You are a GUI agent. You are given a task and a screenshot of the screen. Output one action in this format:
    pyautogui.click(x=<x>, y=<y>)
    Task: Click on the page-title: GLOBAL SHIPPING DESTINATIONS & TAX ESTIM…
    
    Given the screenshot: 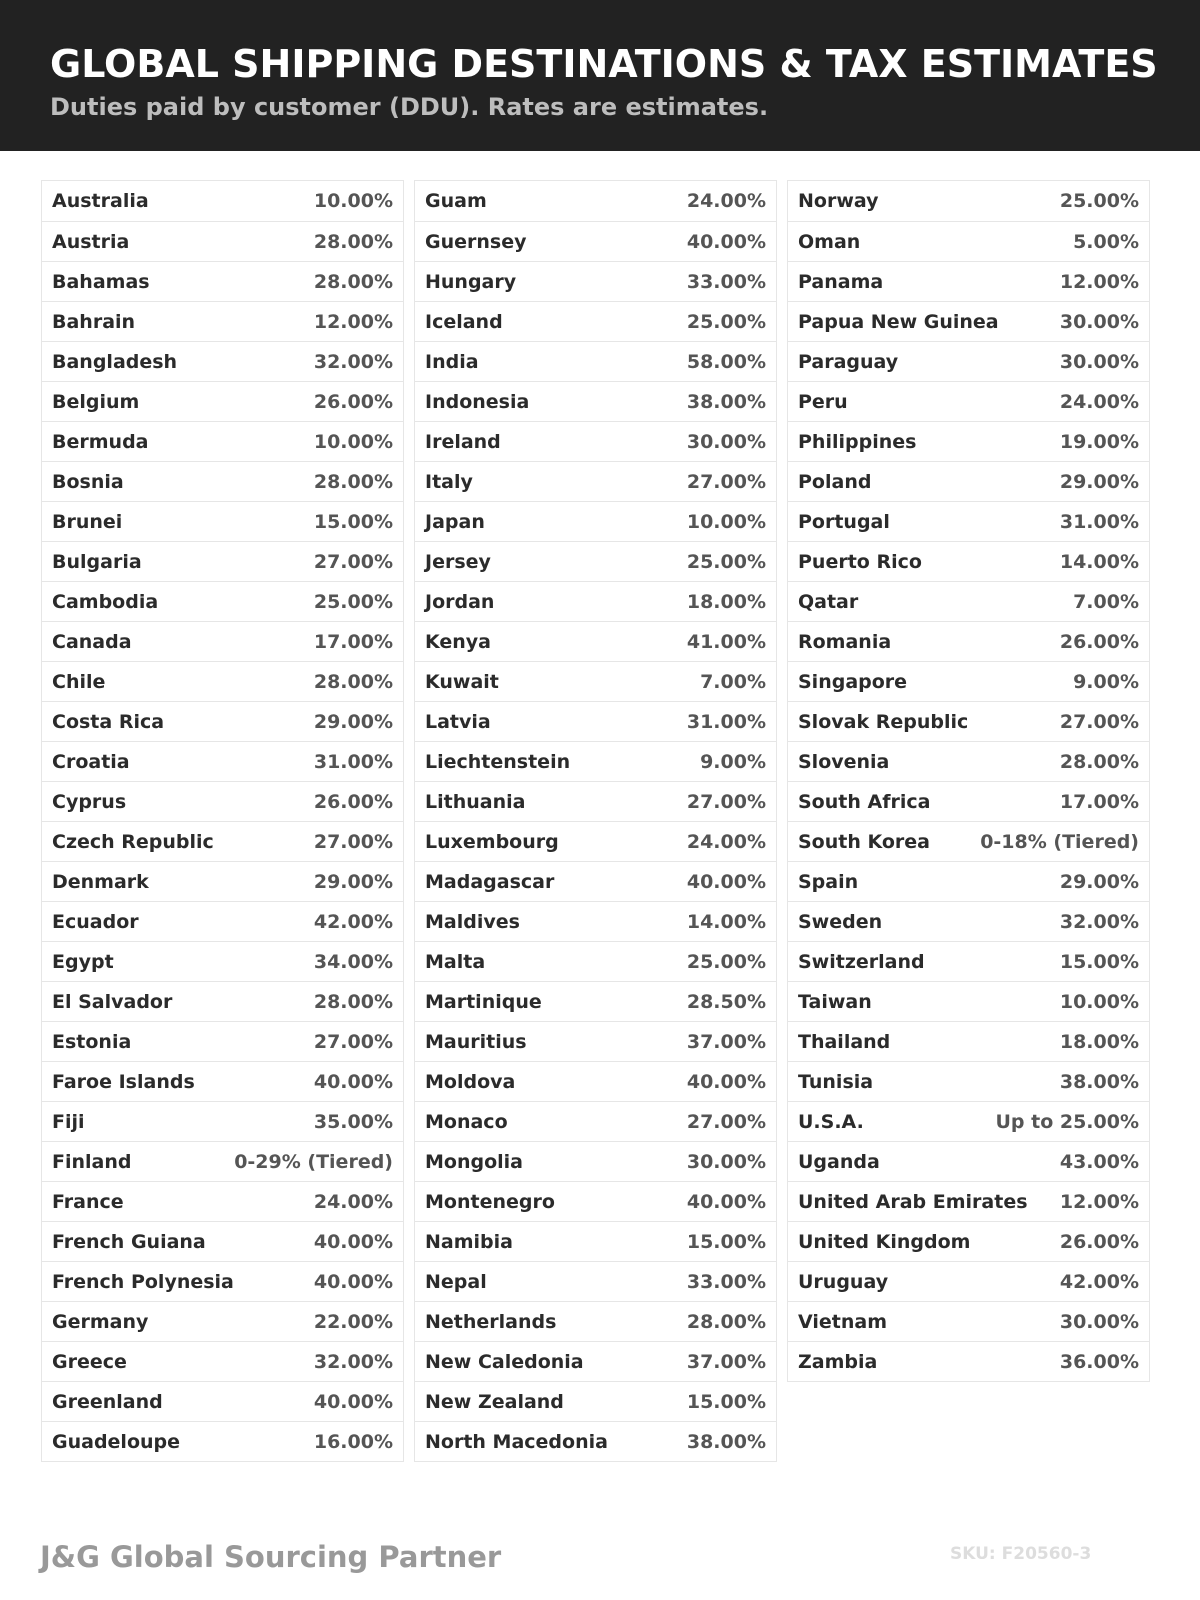 What is the action you would take?
    pyautogui.click(x=604, y=64)
    